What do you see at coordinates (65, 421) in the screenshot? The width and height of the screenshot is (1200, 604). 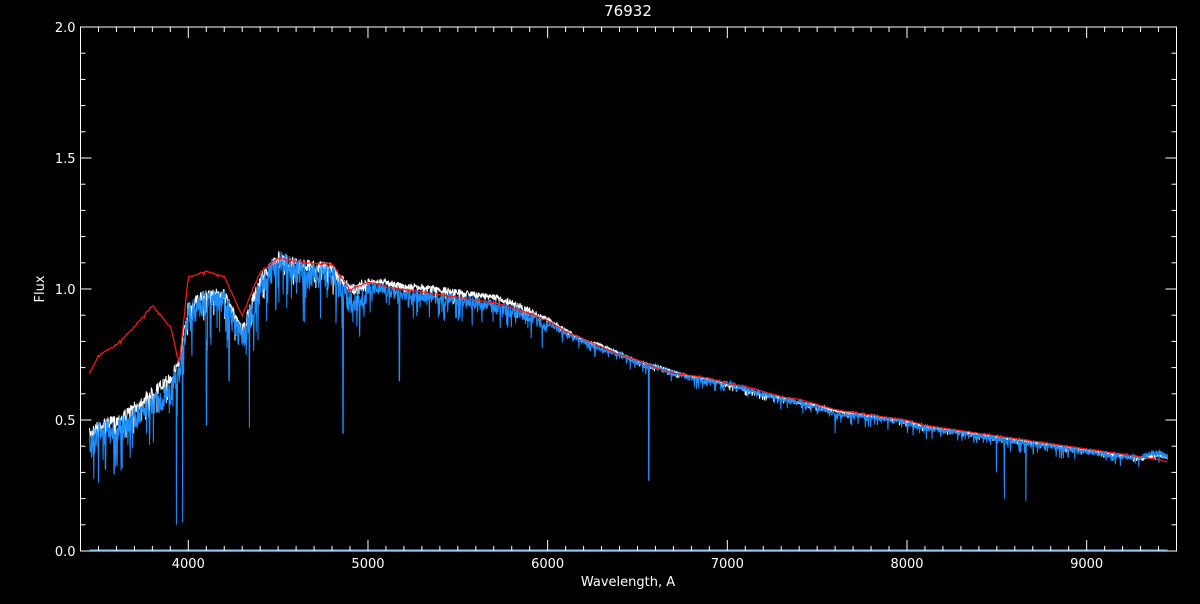 I see `y-tick-label: 0.5` at bounding box center [65, 421].